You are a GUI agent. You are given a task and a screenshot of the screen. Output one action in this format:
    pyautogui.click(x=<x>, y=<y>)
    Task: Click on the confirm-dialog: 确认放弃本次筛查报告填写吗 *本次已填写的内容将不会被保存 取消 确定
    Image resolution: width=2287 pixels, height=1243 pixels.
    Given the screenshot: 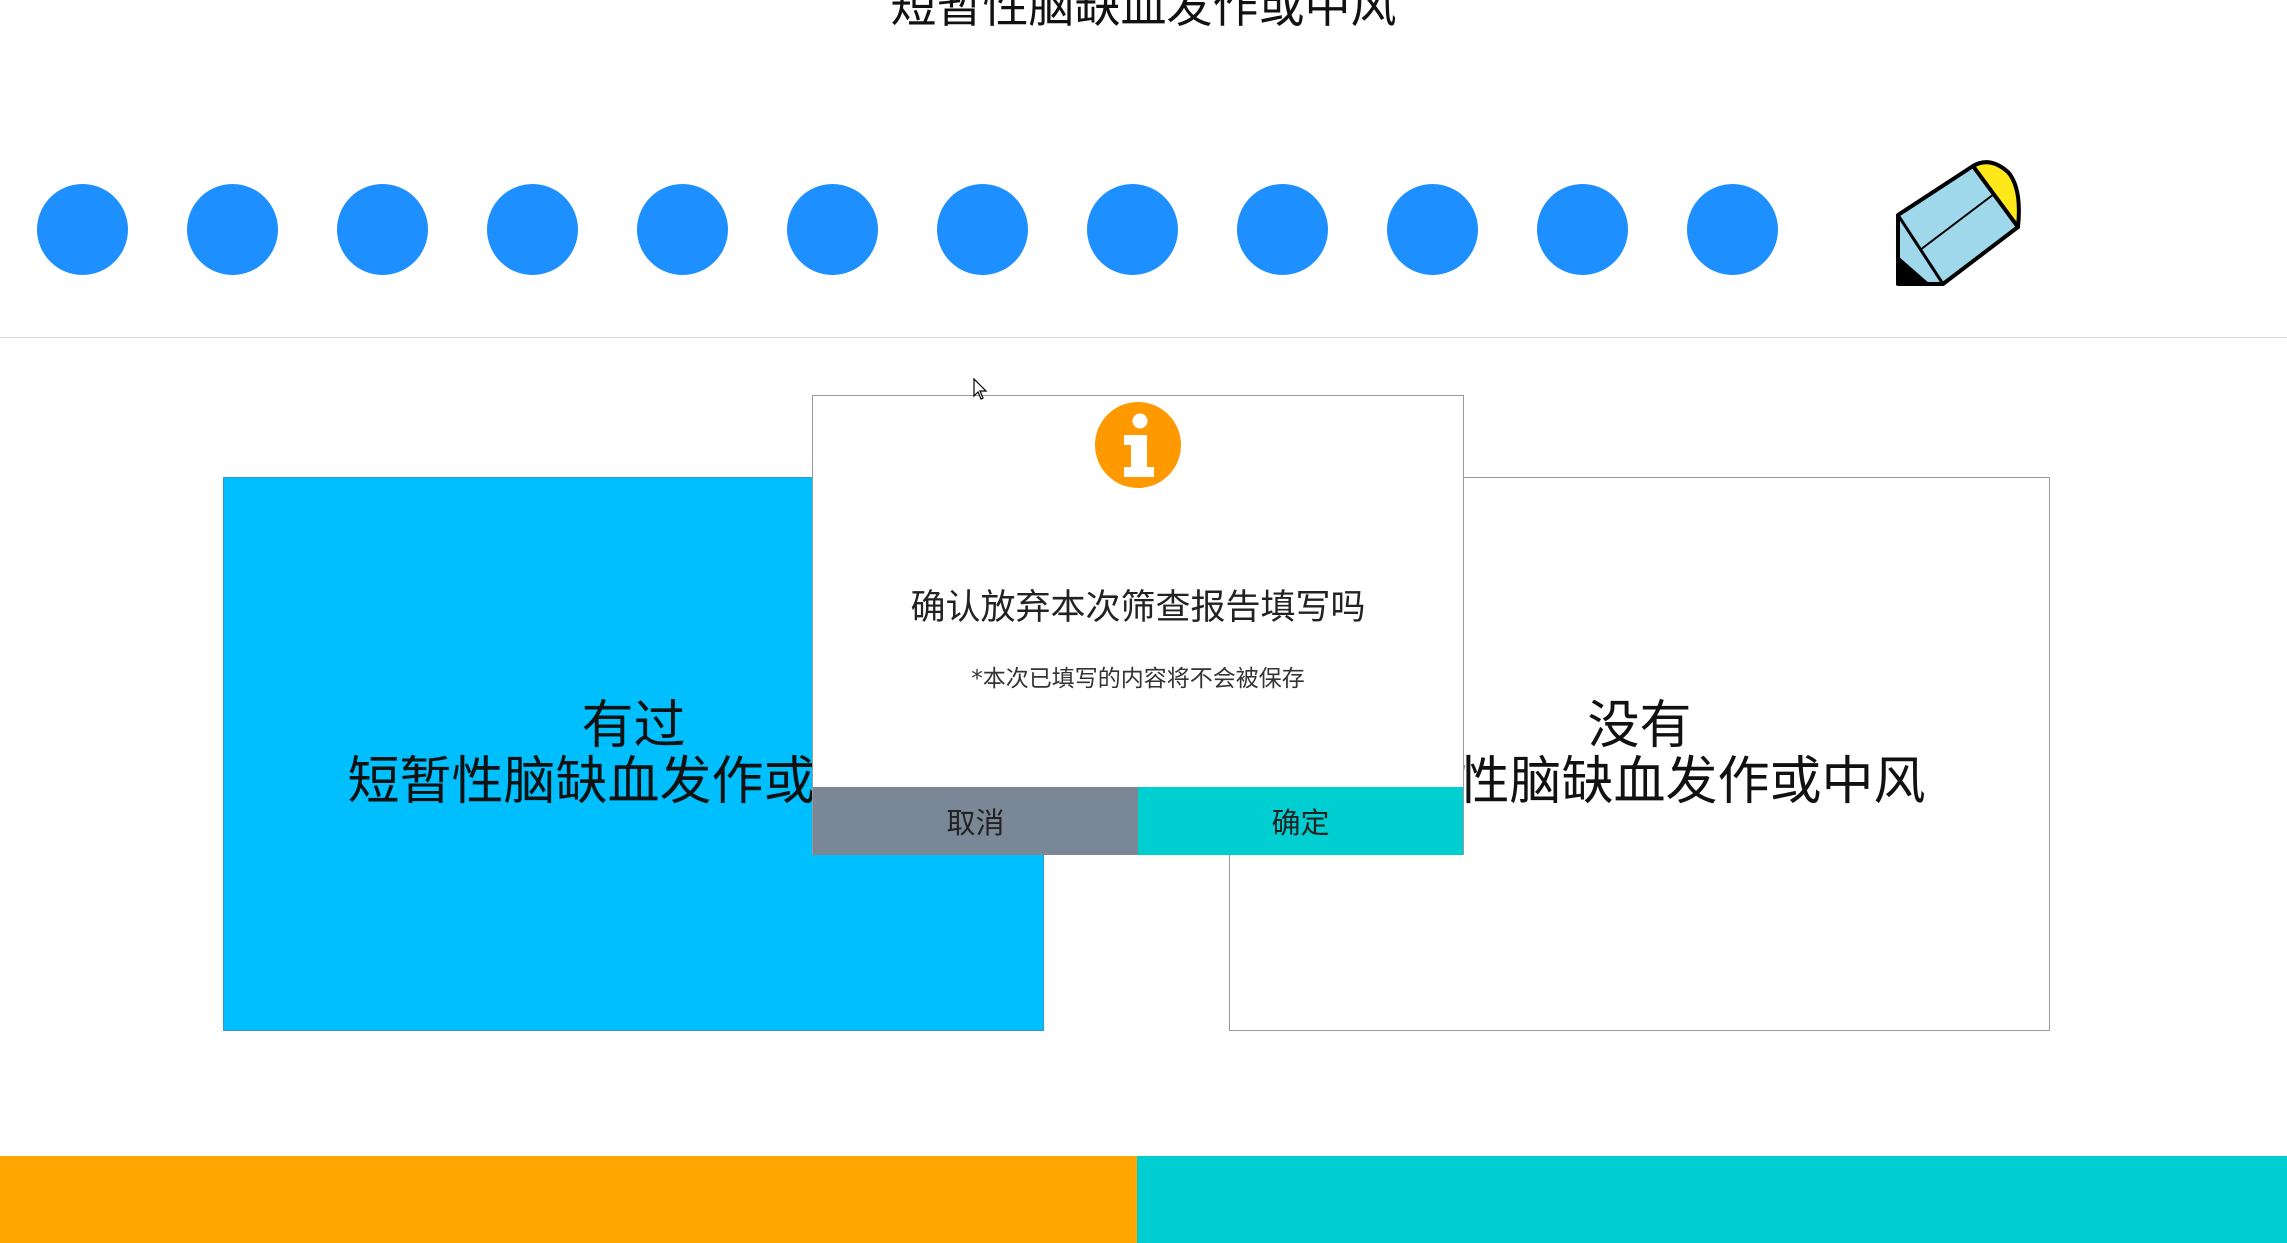 What is the action you would take?
    pyautogui.click(x=1138, y=625)
    